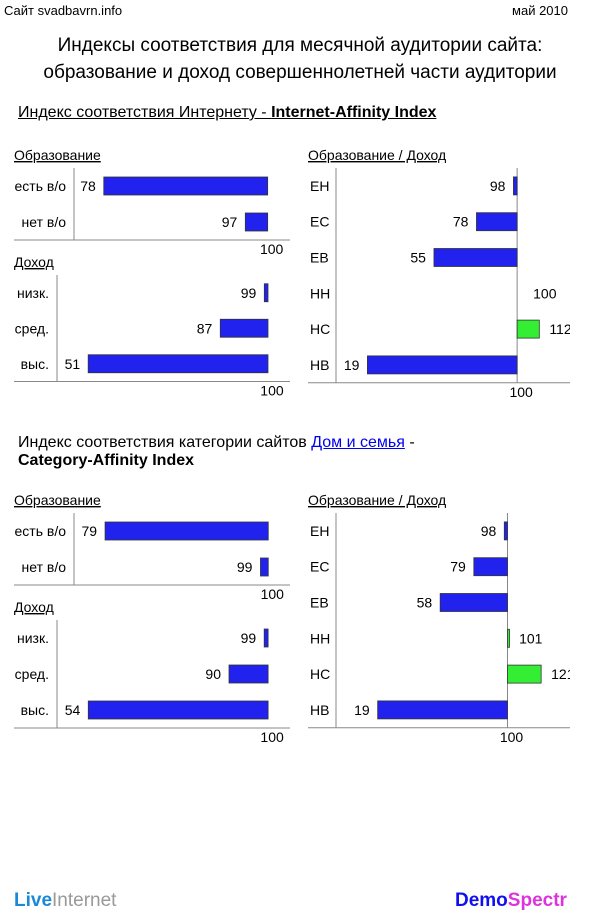 The height and width of the screenshot is (918, 600). What do you see at coordinates (418, 258) in the screenshot?
I see `value-label: 55` at bounding box center [418, 258].